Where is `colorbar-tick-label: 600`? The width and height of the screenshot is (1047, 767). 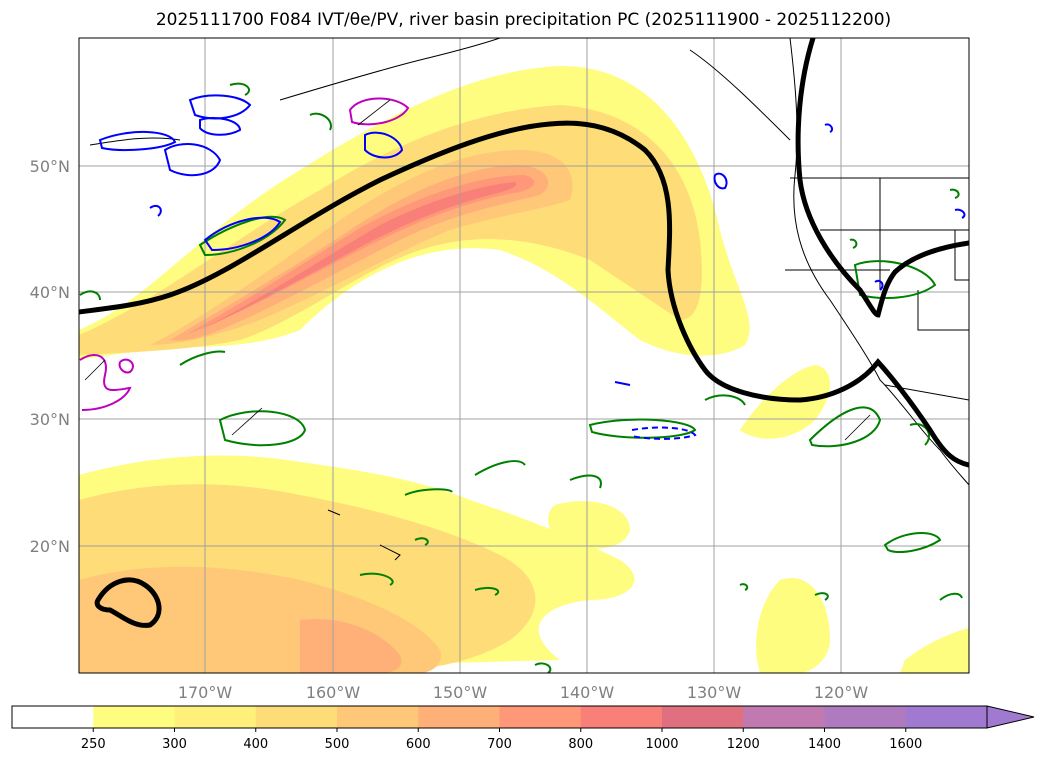 colorbar-tick-label: 600 is located at coordinates (418, 744).